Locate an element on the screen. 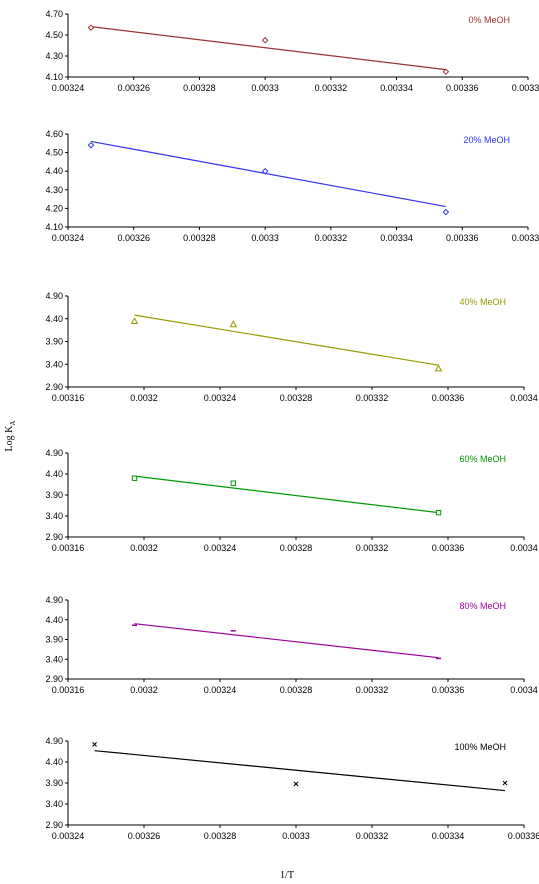 This screenshot has height=884, width=539. series-legend-label: 0% MeOH is located at coordinates (489, 20).